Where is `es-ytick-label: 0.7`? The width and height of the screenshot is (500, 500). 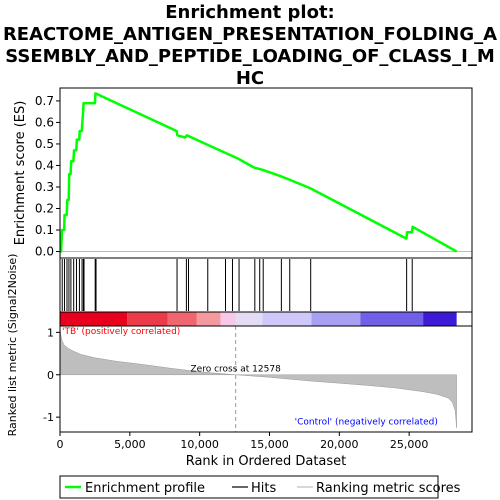 es-ytick-label: 0.7 is located at coordinates (44, 101).